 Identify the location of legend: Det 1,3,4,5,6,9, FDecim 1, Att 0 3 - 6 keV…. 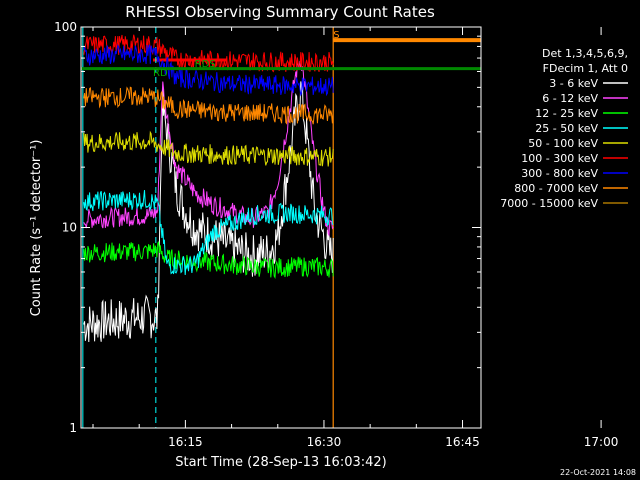
(564, 128).